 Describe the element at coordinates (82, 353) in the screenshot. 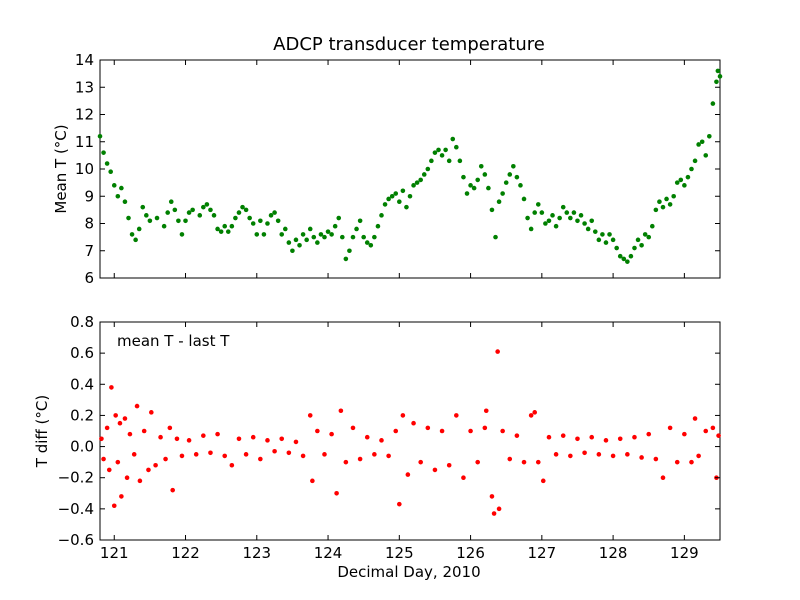

I see `bottom-ytick-label: 0.6` at that location.